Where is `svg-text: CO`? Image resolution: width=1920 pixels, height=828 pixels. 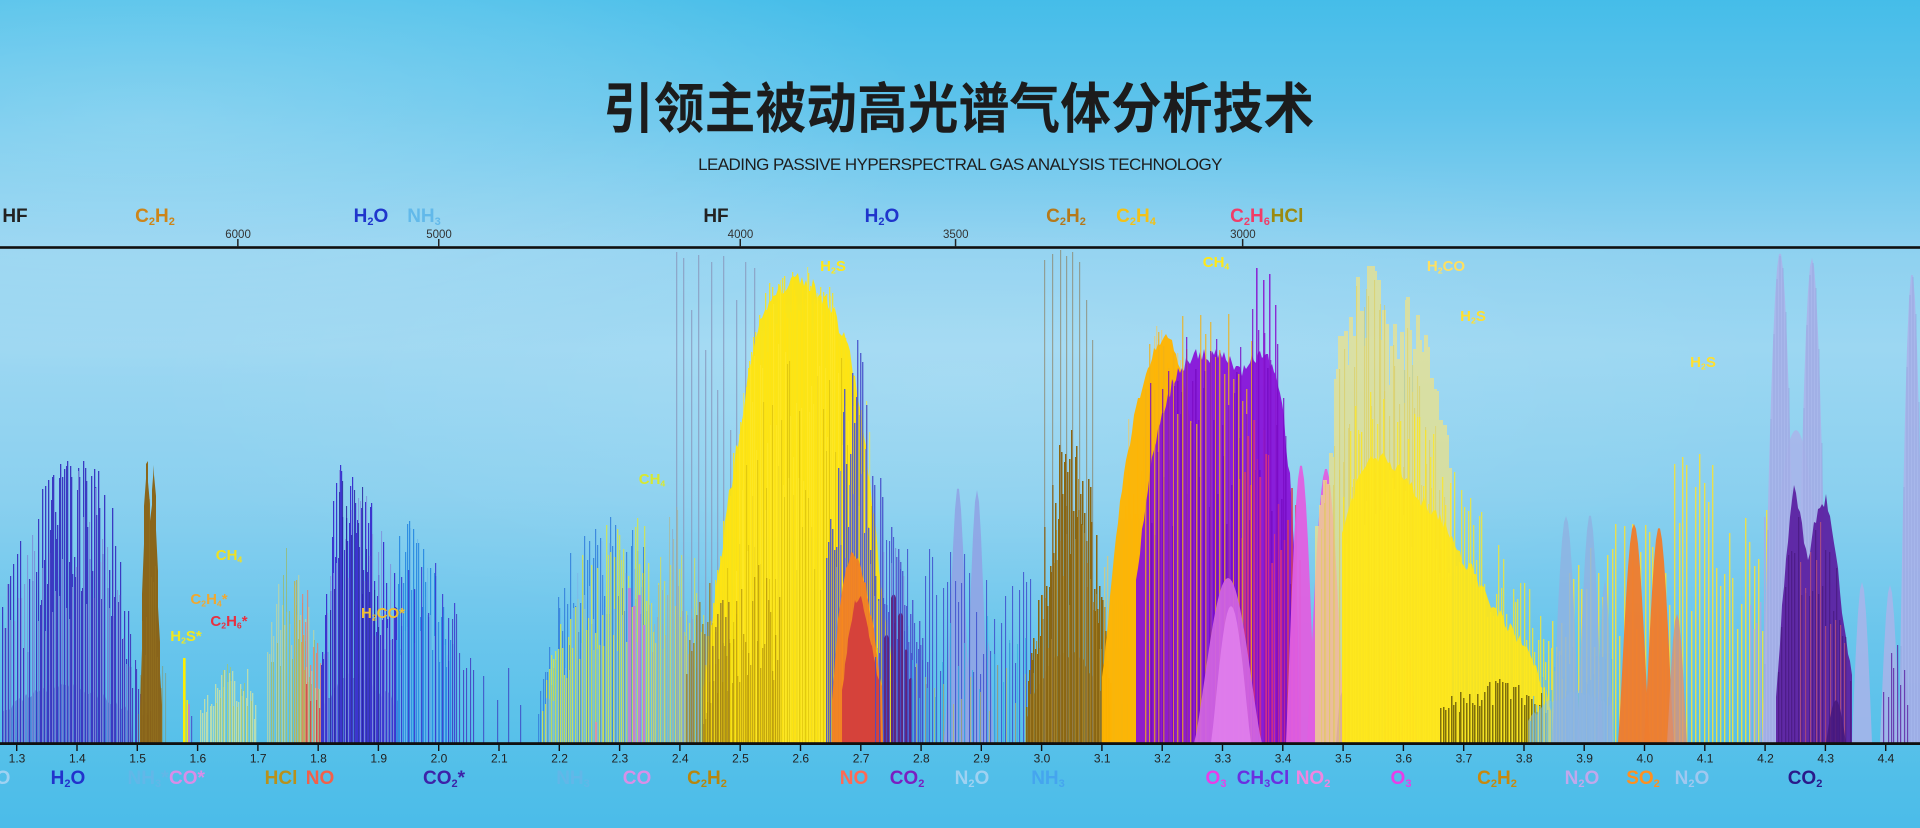 svg-text: CO is located at coordinates (637, 778).